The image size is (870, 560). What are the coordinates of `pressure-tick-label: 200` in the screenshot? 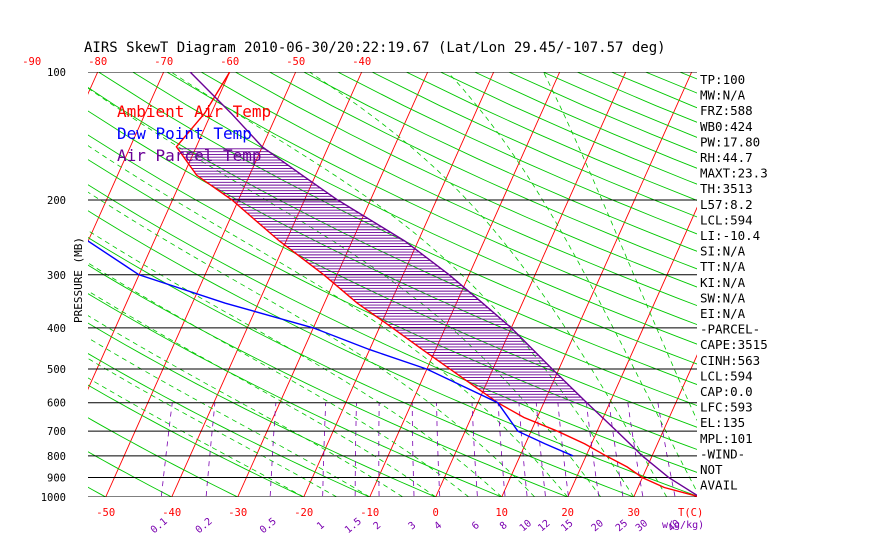 It's located at (56, 201).